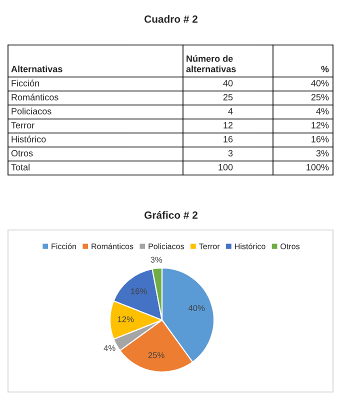 Image resolution: width=342 pixels, height=401 pixels. What do you see at coordinates (209, 247) in the screenshot?
I see `legend-label: Terror` at bounding box center [209, 247].